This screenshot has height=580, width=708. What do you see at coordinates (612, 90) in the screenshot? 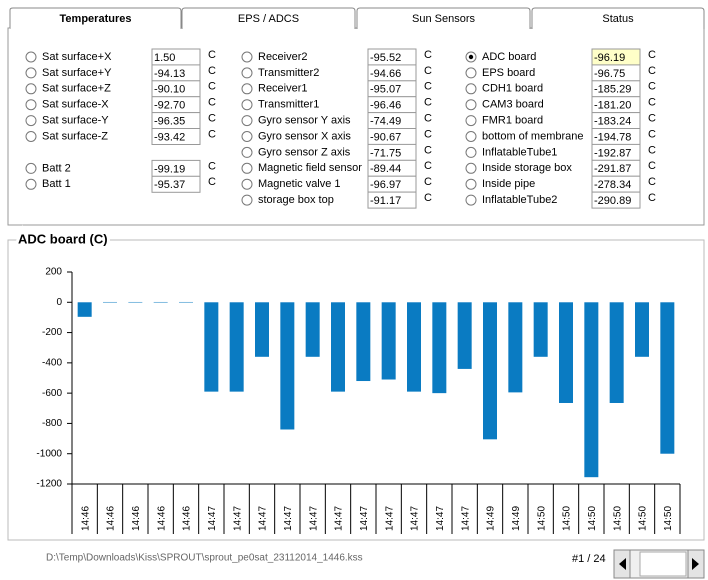
I see `sensor-value: -185.29` at bounding box center [612, 90].